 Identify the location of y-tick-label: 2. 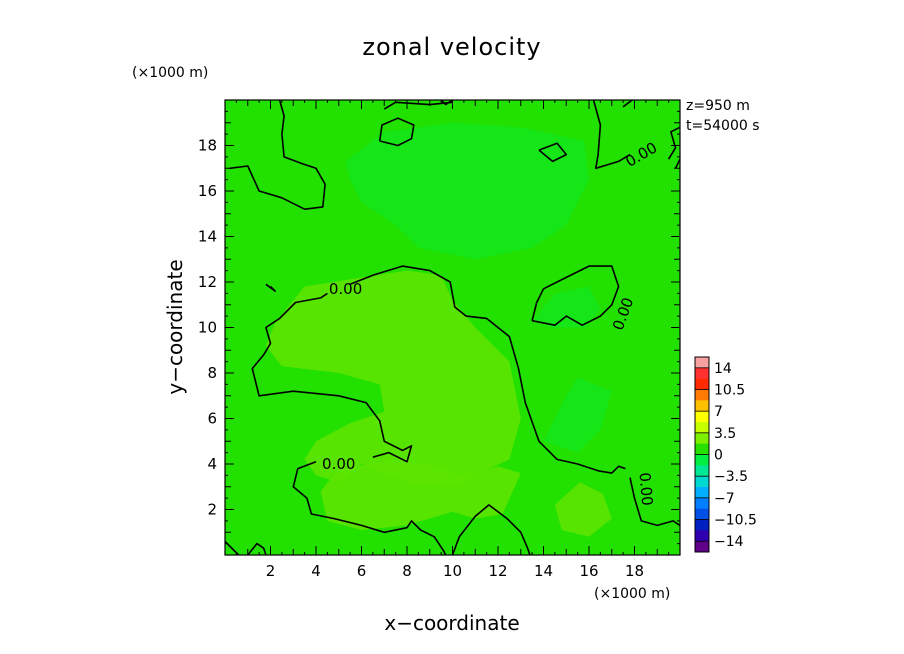
(212, 510).